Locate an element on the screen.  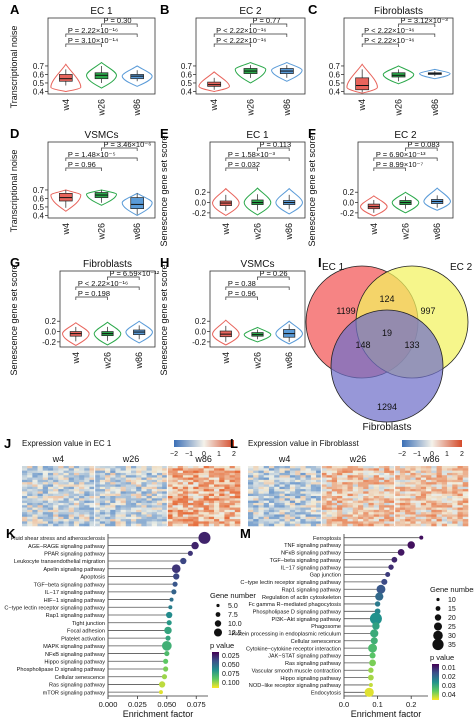
y-tick-label: 0.7 is located at coordinates (39, 190).